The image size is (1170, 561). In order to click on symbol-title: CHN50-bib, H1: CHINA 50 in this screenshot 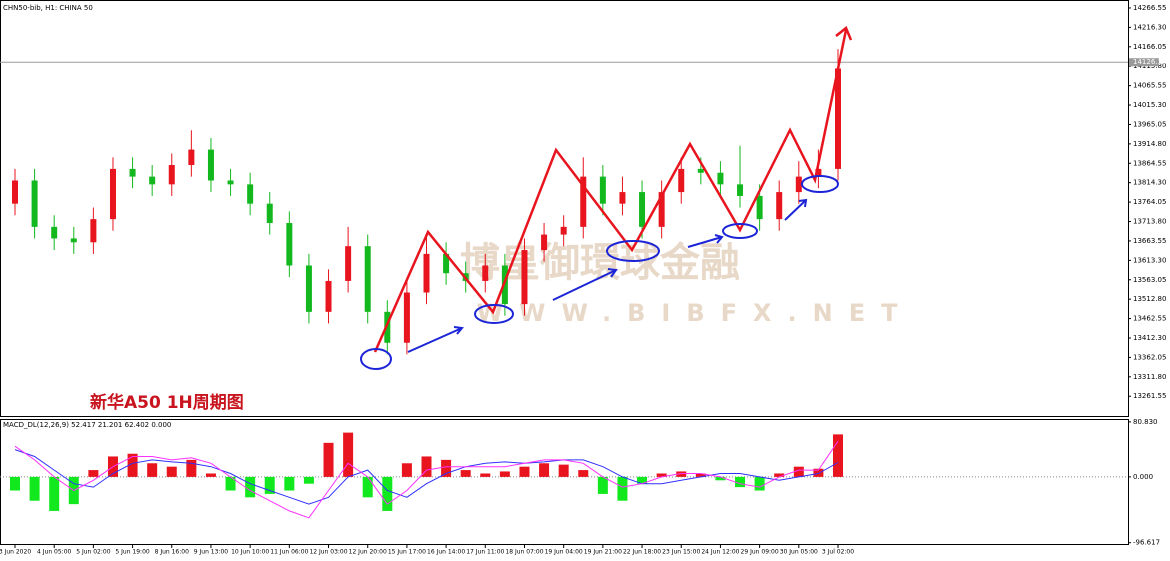, I will do `click(48, 8)`.